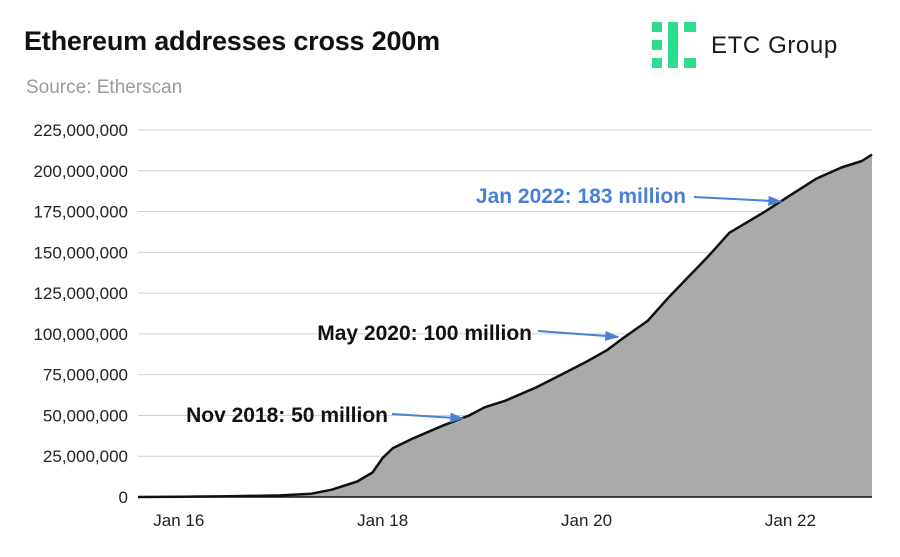 The height and width of the screenshot is (557, 900). Describe the element at coordinates (178, 520) in the screenshot. I see `x-tick-label: Jan 16` at that location.